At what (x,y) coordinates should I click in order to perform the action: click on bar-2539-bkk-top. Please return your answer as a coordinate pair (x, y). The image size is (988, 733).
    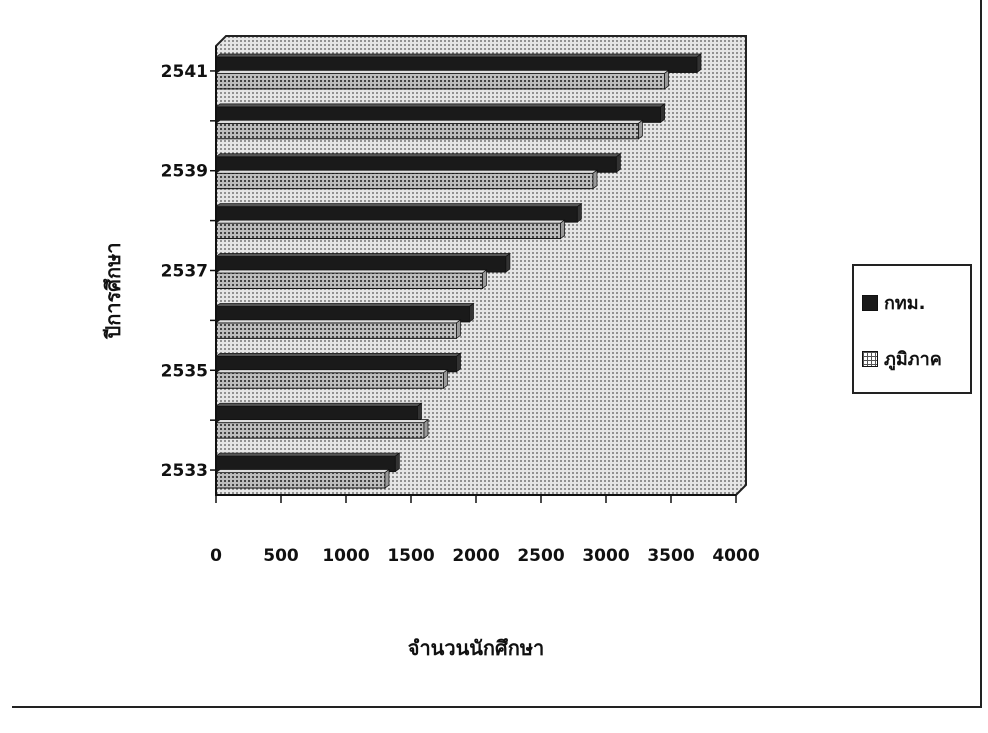
    Looking at the image, I should click on (418, 155).